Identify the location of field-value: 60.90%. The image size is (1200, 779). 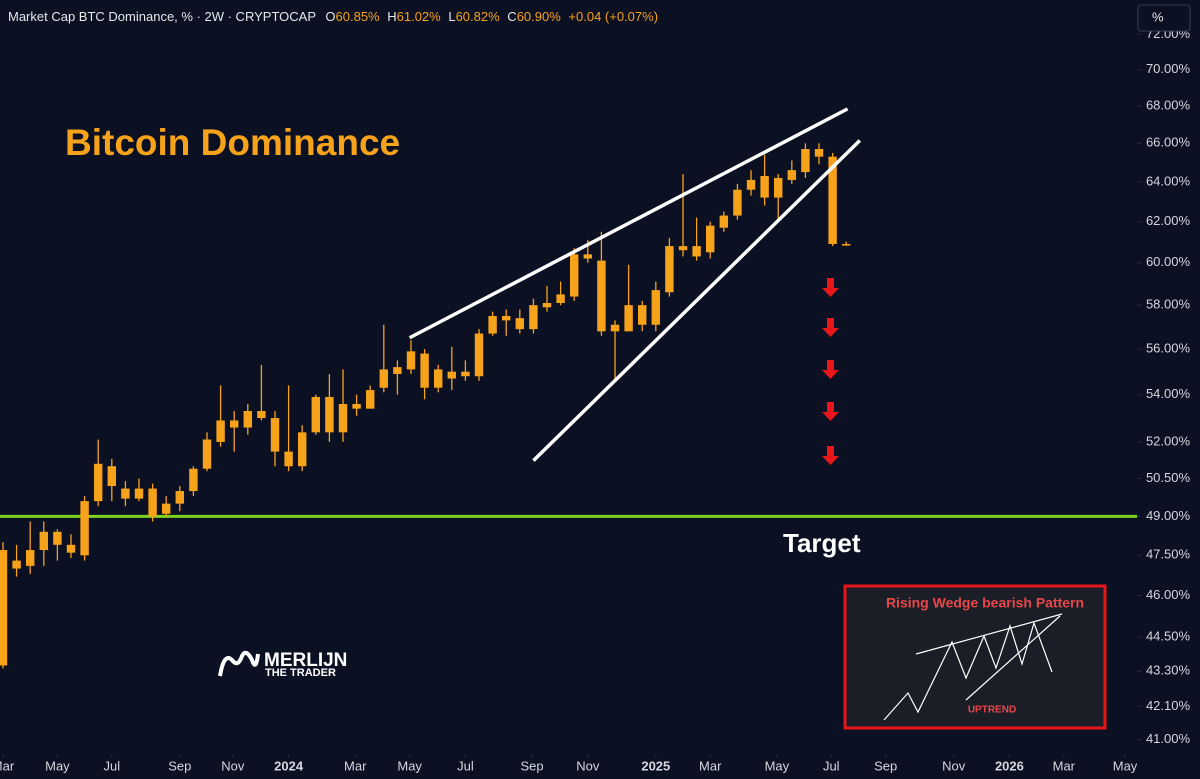
(539, 16).